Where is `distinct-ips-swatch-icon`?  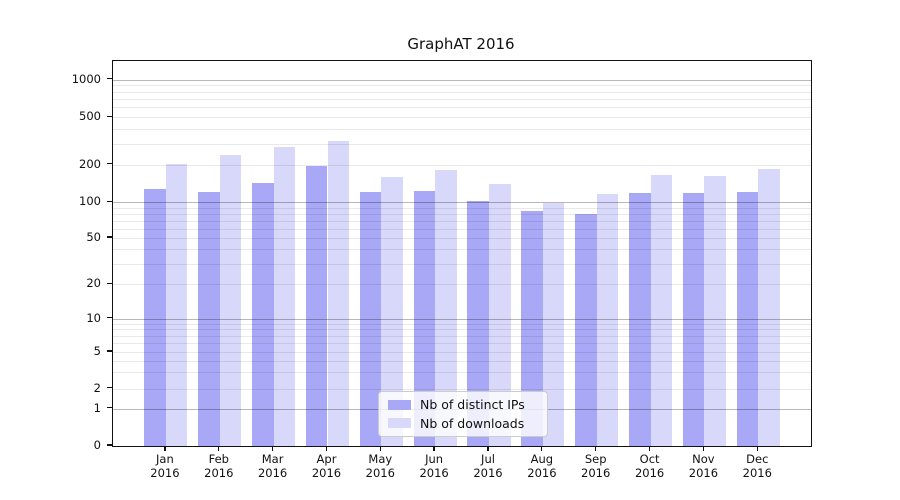 distinct-ips-swatch-icon is located at coordinates (399, 405).